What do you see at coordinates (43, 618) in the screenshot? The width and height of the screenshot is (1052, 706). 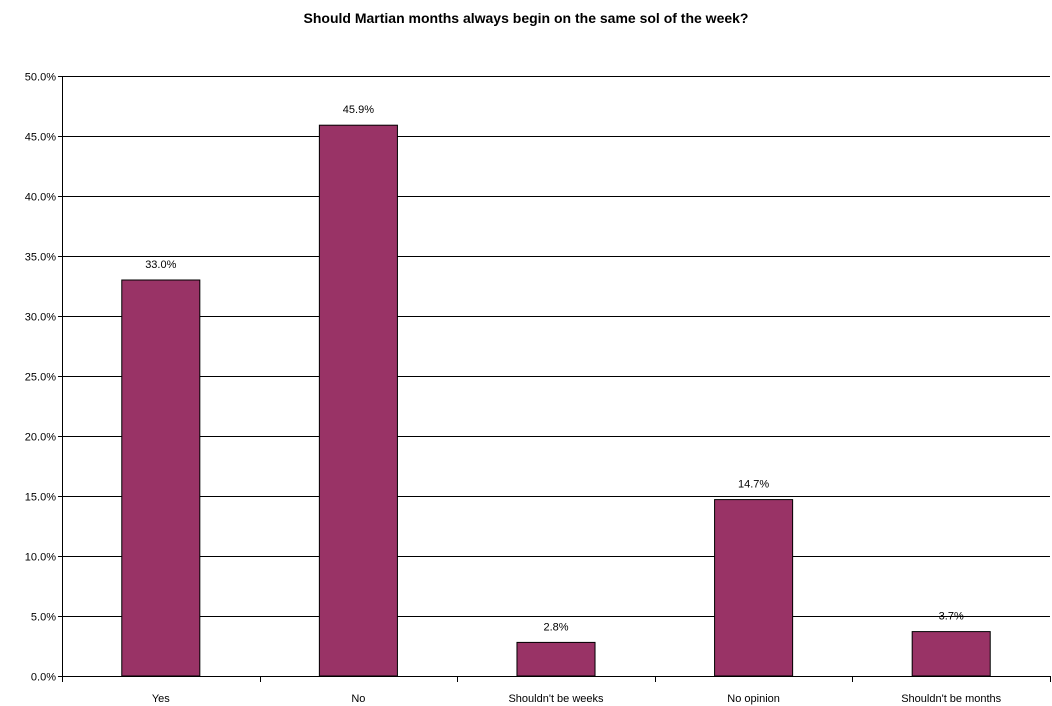 I see `y-tick-label: 5.0%` at bounding box center [43, 618].